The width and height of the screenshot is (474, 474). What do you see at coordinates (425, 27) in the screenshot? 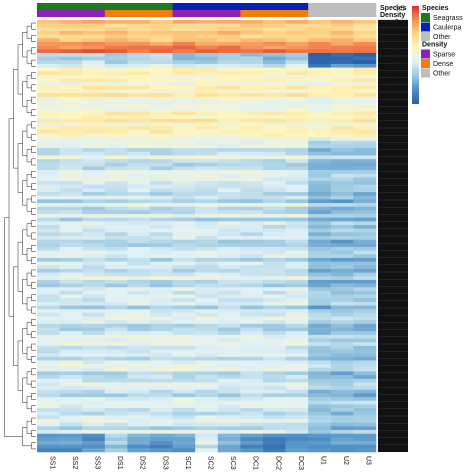
I see `legend-swatch` at bounding box center [425, 27].